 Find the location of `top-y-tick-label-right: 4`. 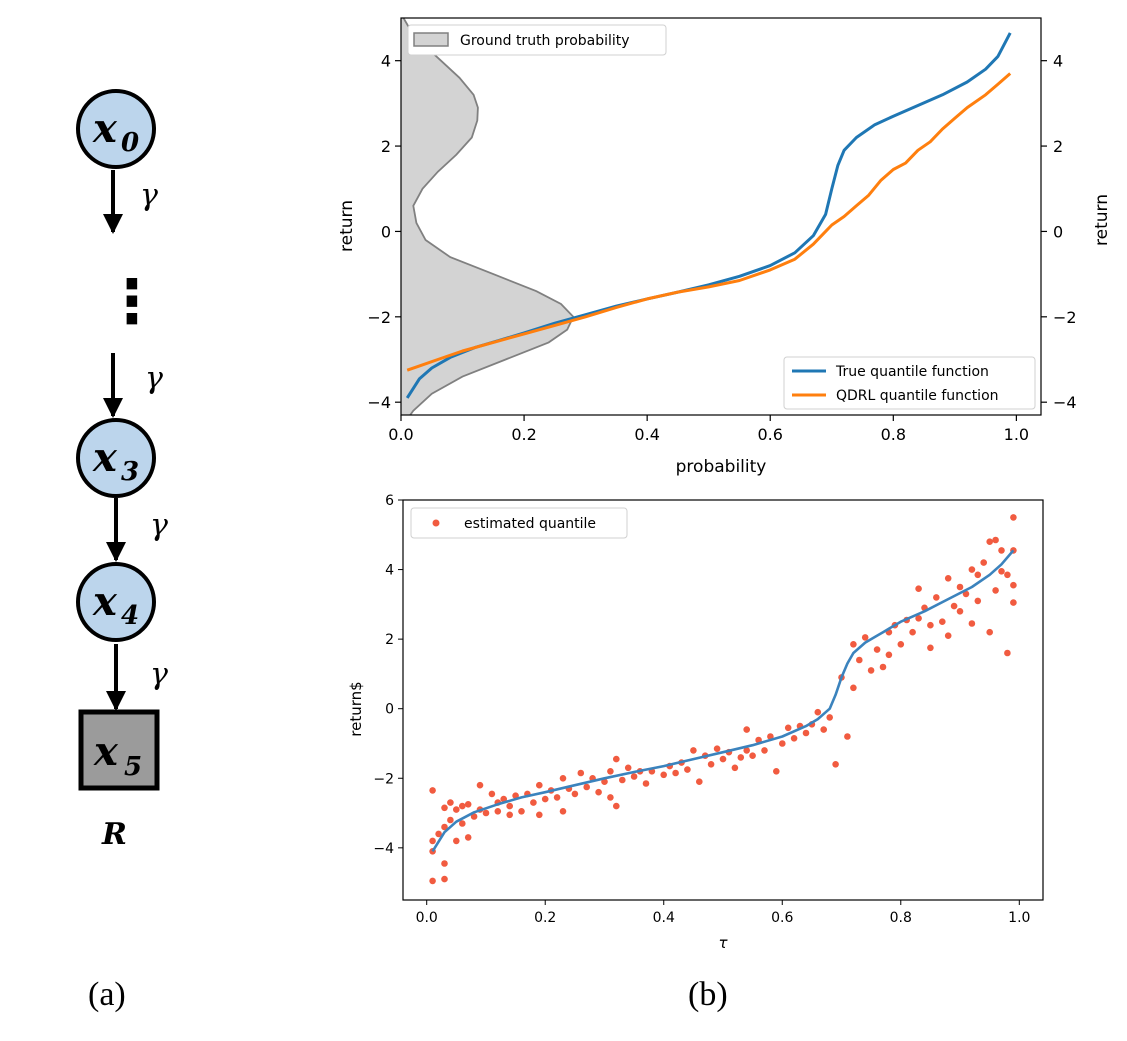

top-y-tick-label-right: 4 is located at coordinates (1058, 61).